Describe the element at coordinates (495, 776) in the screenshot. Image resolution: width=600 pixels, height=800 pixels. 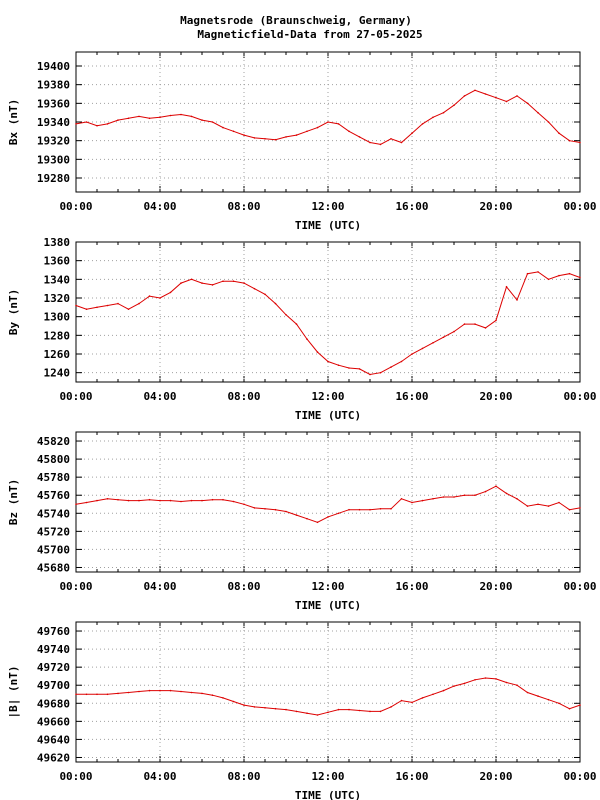
I see `x-tick-label: 20:00` at that location.